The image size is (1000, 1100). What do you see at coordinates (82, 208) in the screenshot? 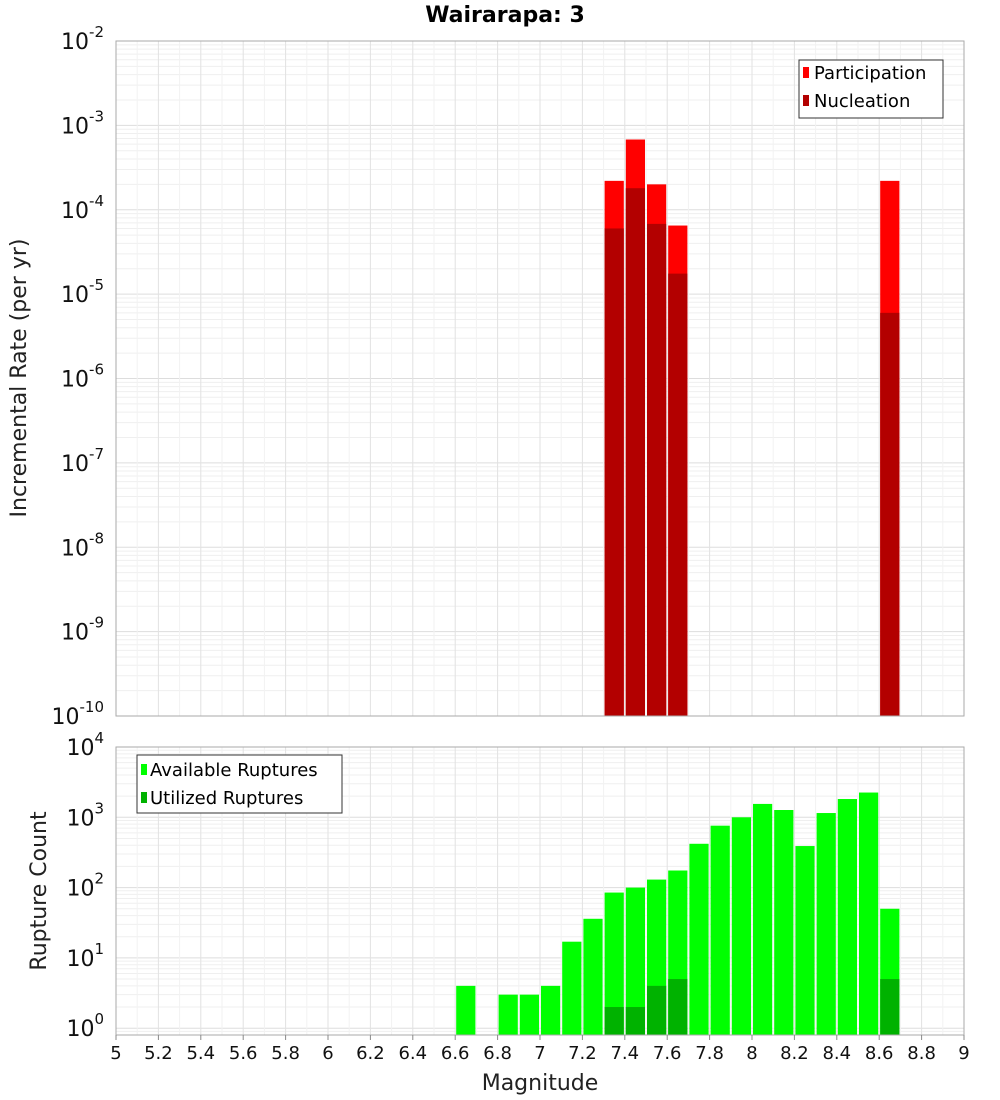
I see `y-tick-label: 10⁻⁴` at bounding box center [82, 208].